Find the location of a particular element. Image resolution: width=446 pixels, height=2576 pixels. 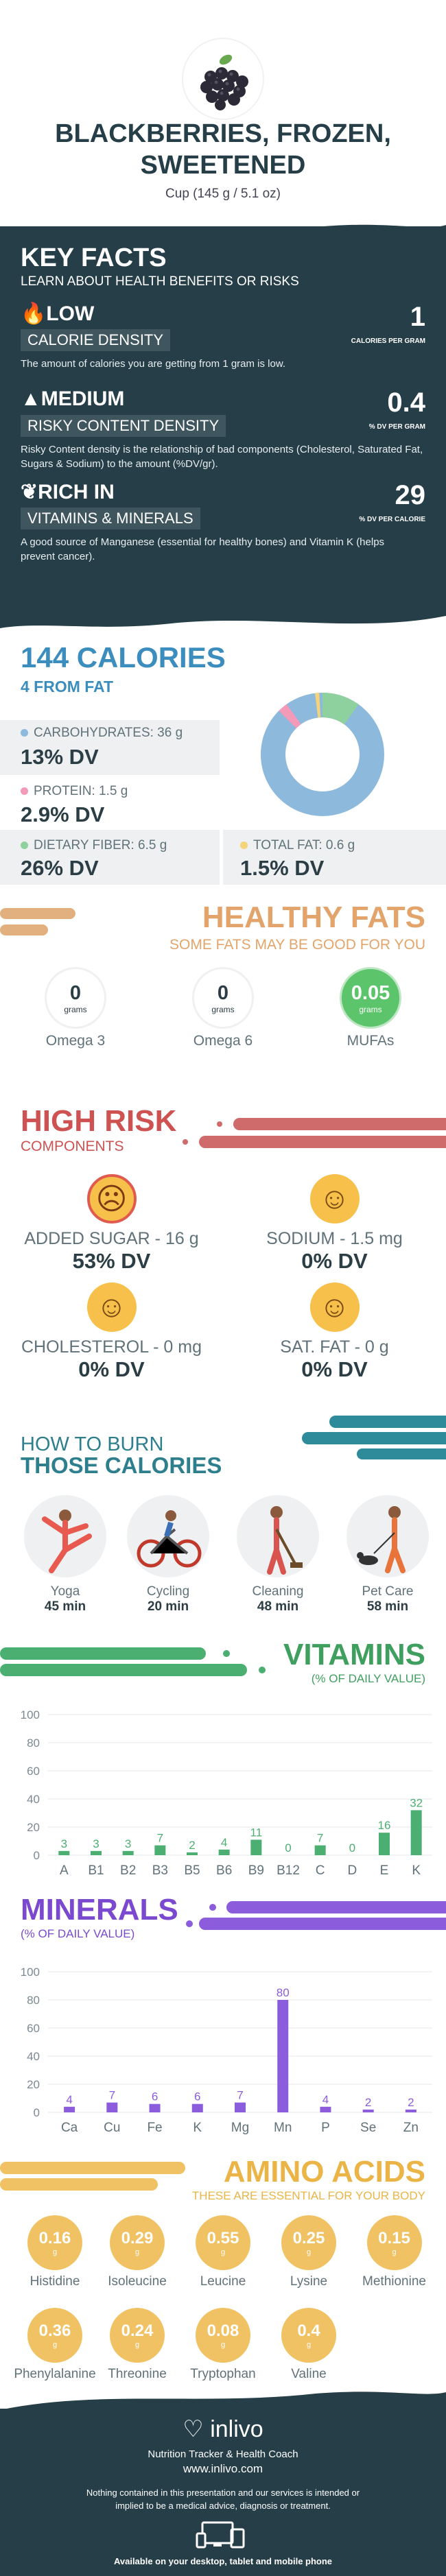

calorie-donut-chart is located at coordinates (322, 754).